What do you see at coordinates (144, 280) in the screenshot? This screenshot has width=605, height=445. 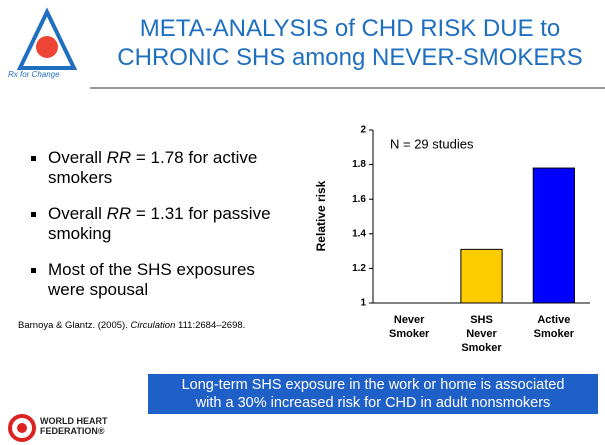 I see `bullet: Most of the SHS exposures were spousal` at bounding box center [144, 280].